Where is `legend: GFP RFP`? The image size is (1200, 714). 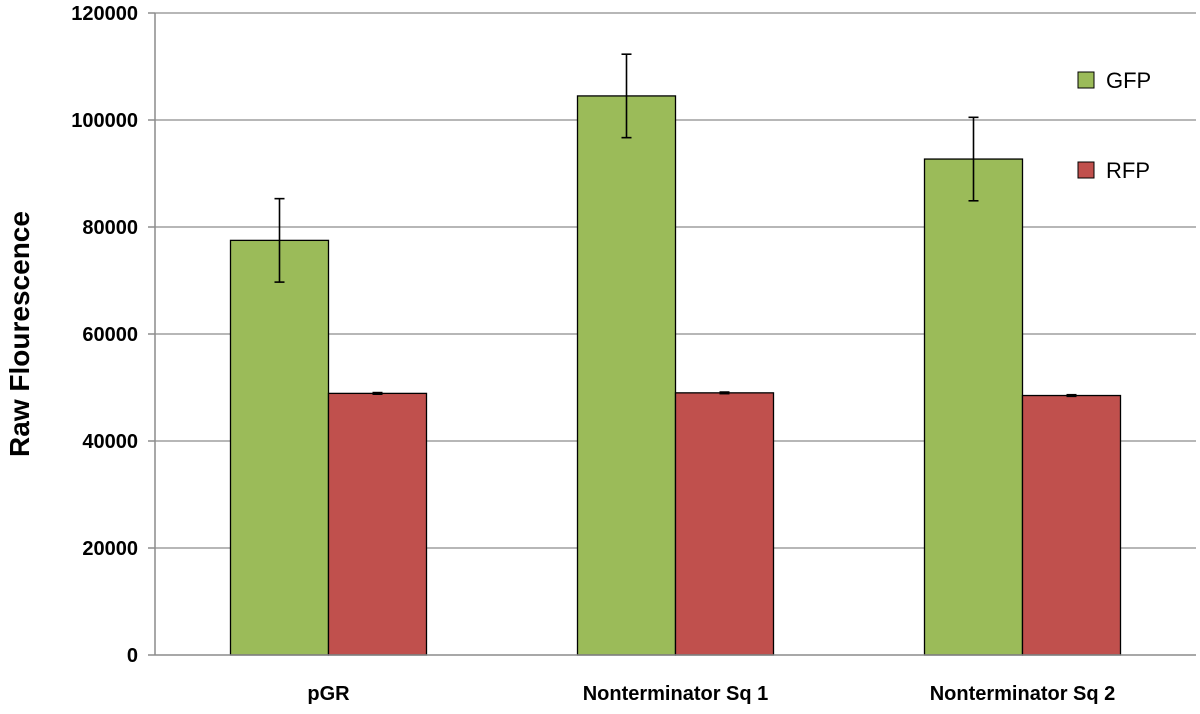 legend: GFP RFP is located at coordinates (1114, 125).